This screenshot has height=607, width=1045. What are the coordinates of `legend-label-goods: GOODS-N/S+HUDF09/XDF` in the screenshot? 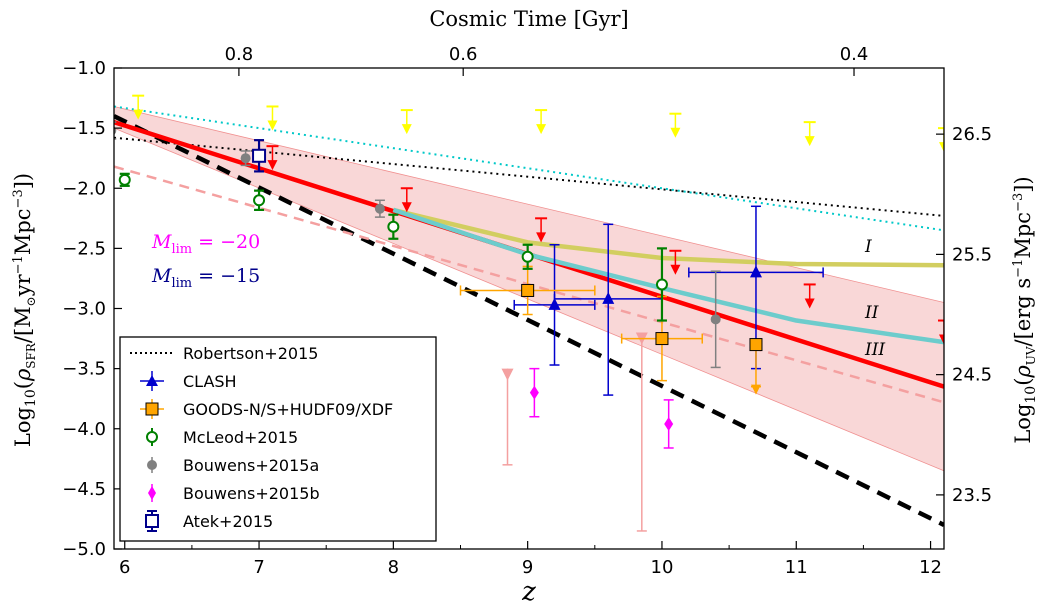 It's located at (288, 409).